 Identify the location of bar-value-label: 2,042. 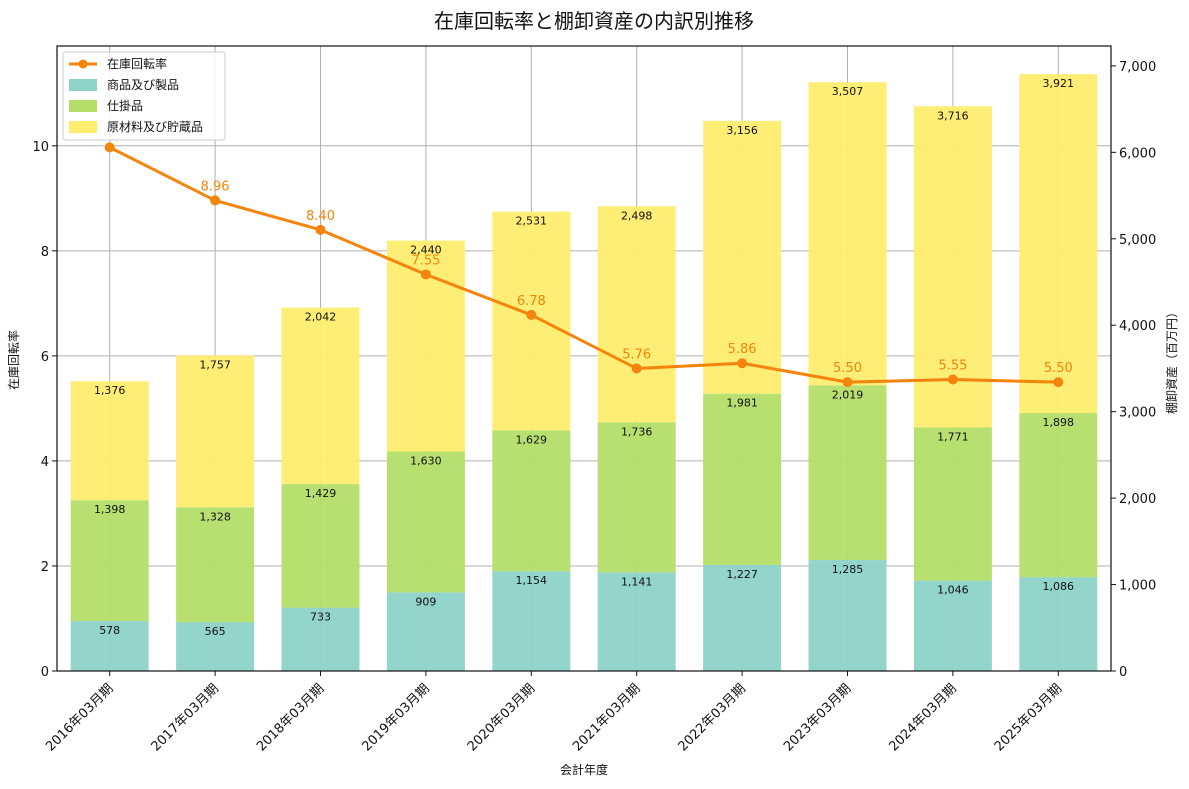
(321, 317).